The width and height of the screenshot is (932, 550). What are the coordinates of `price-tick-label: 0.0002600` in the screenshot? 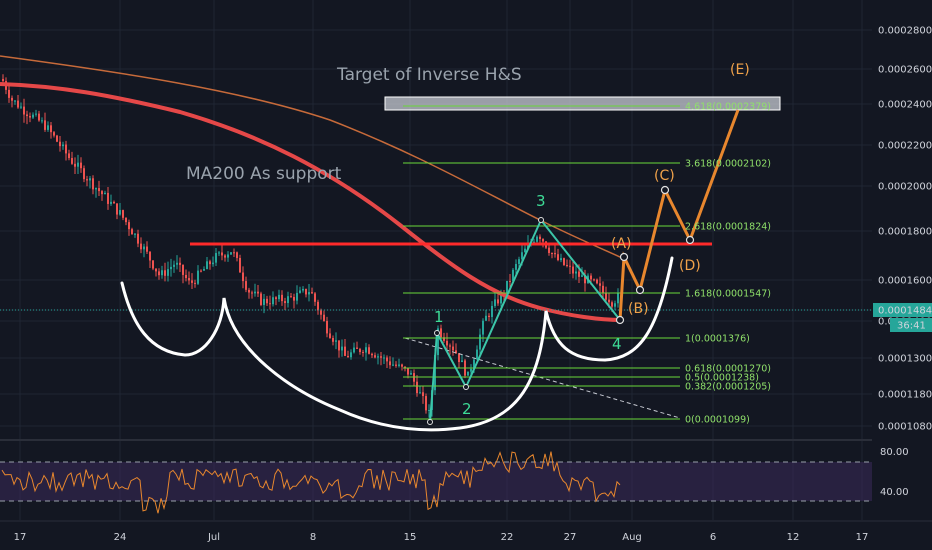 It's located at (905, 70).